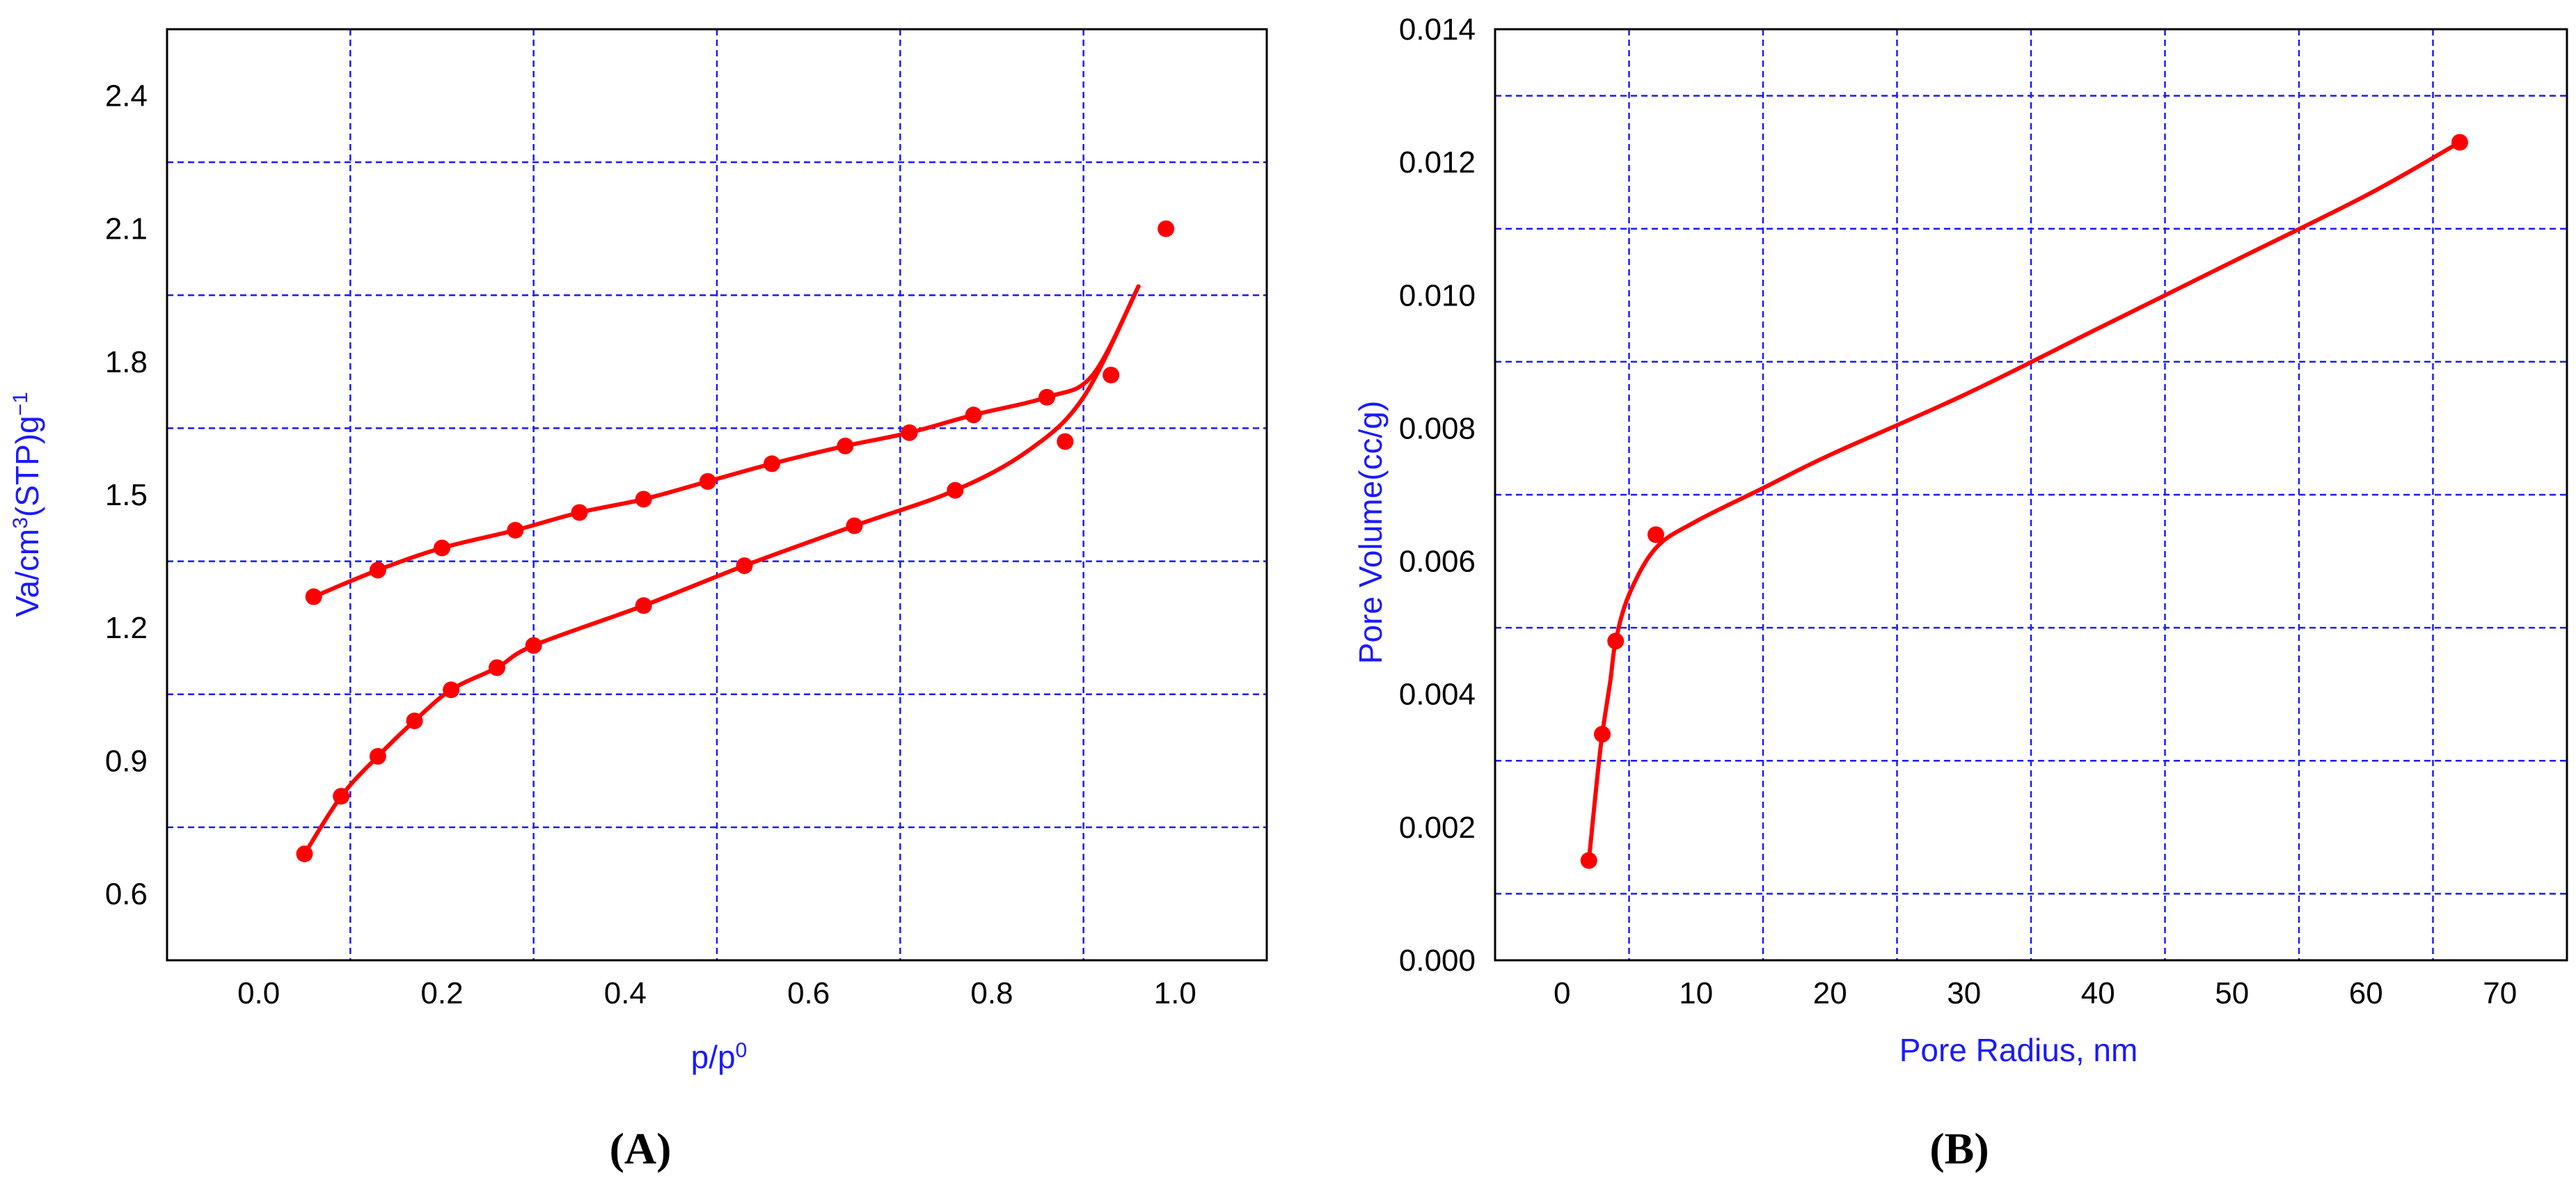 The image size is (2576, 1192). I want to click on b-x-tick-label: 60, so click(2366, 993).